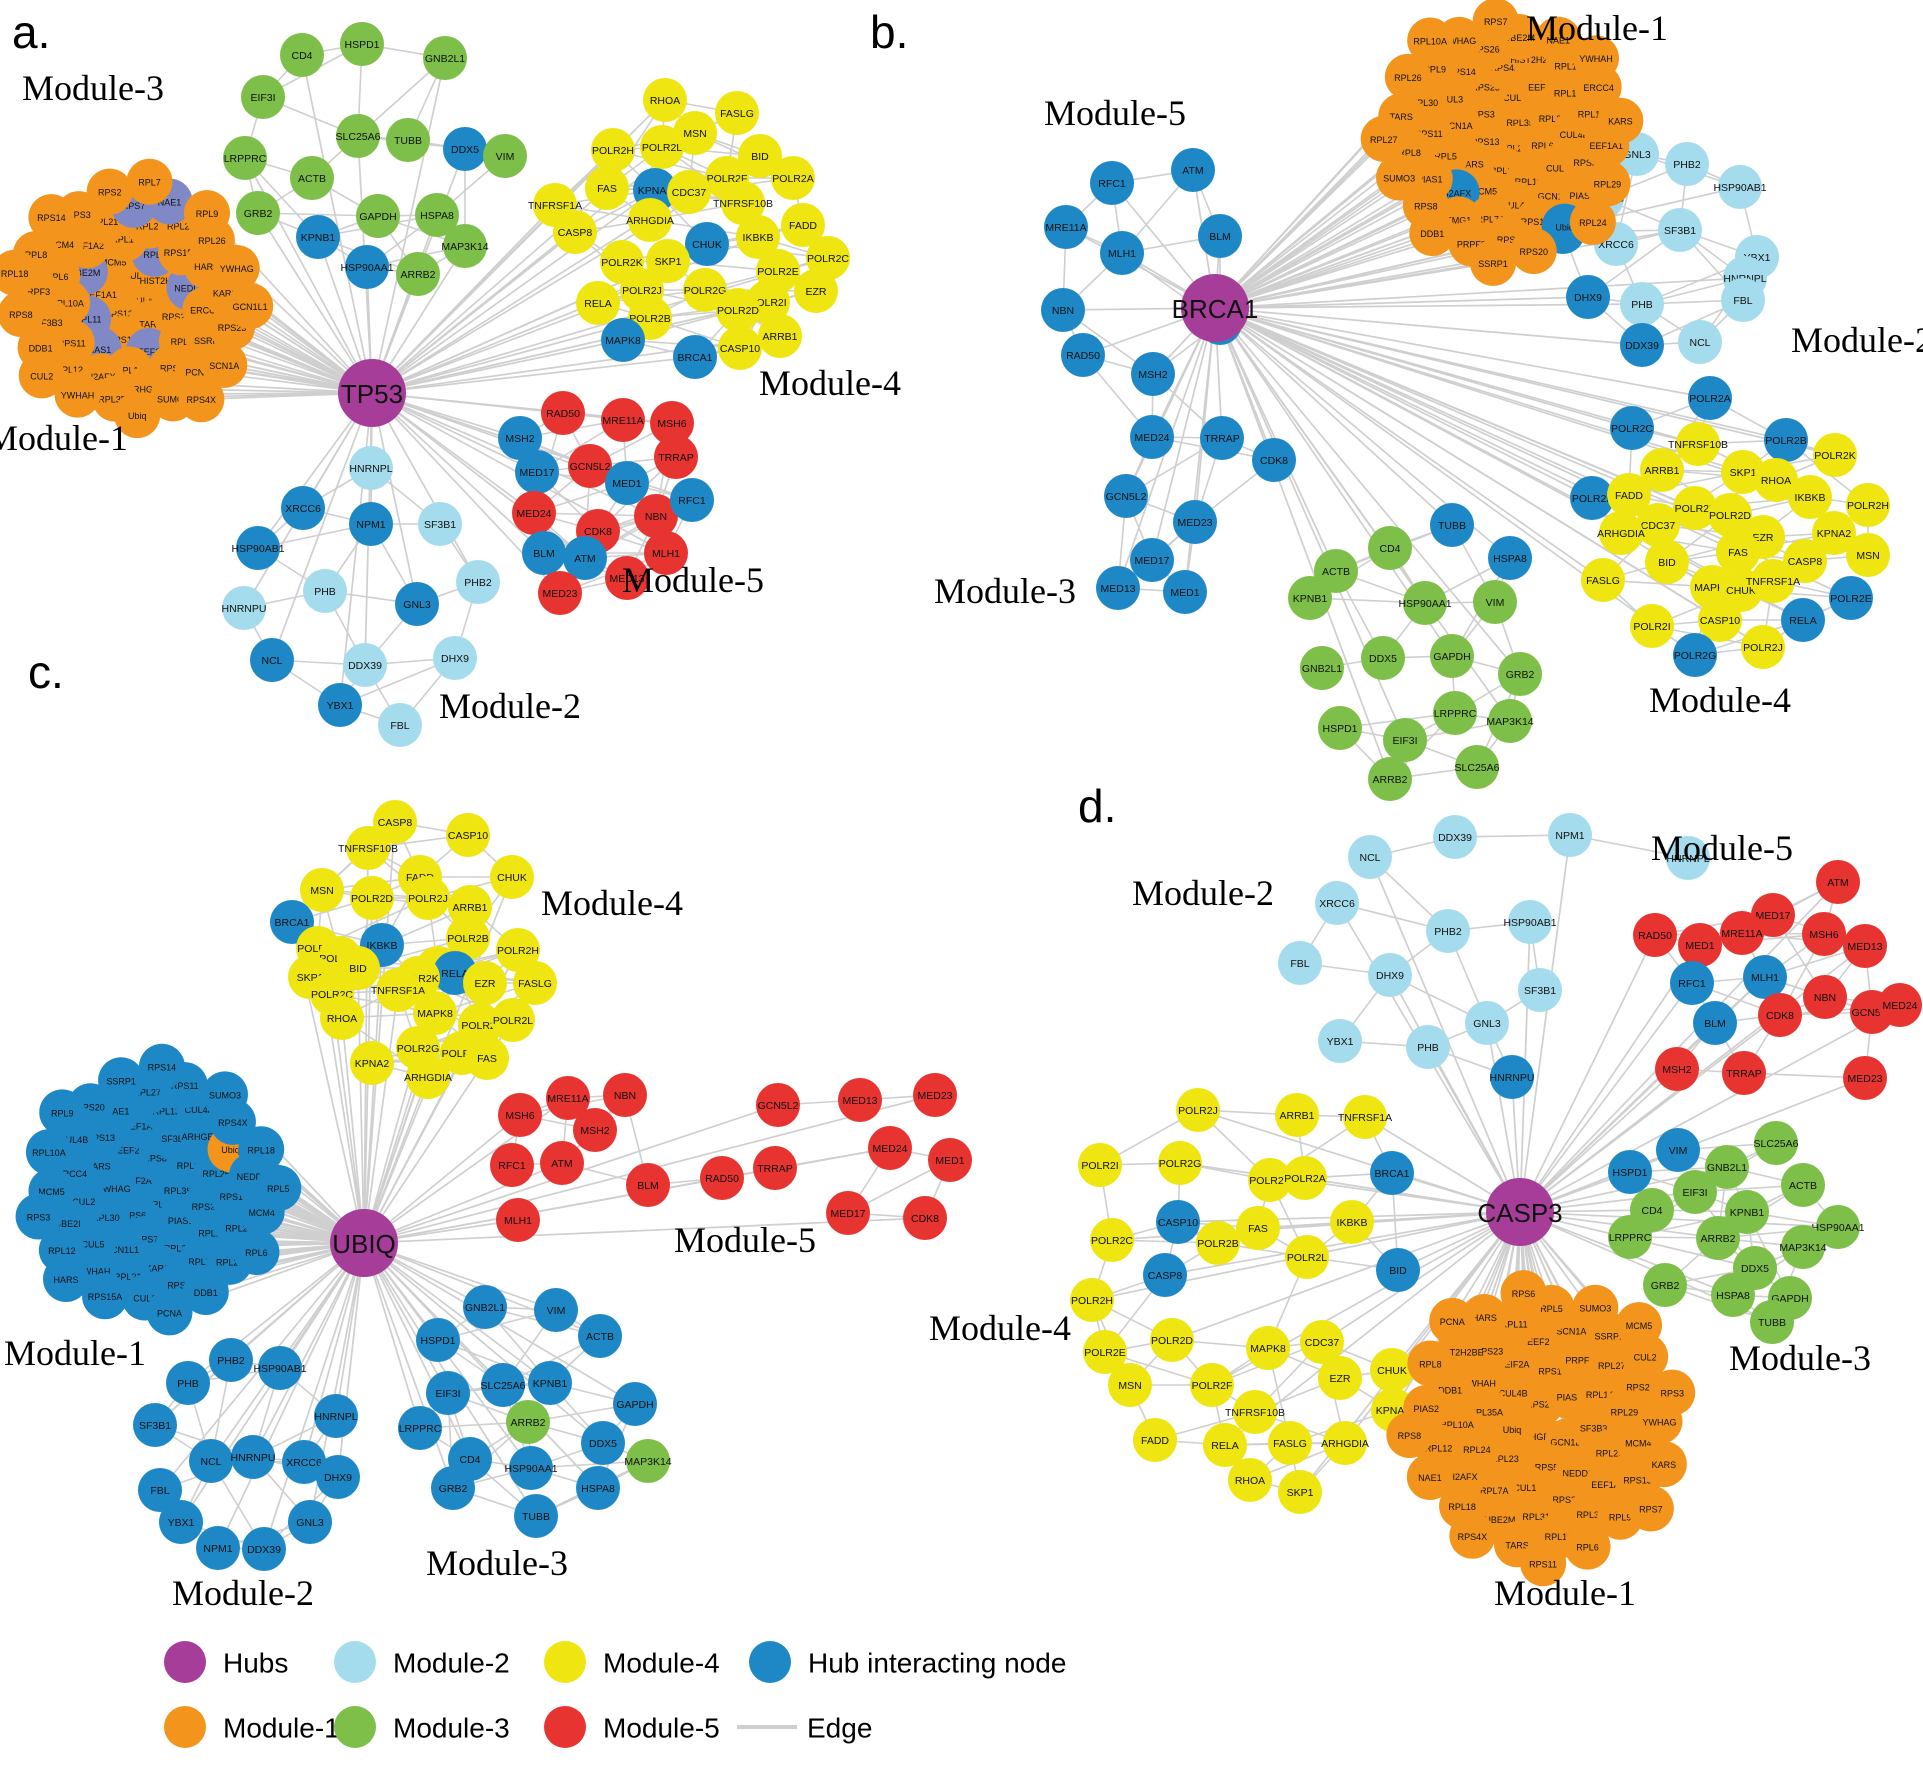  Describe the element at coordinates (1607, 183) in the screenshot. I see `node-RPL29` at that location.